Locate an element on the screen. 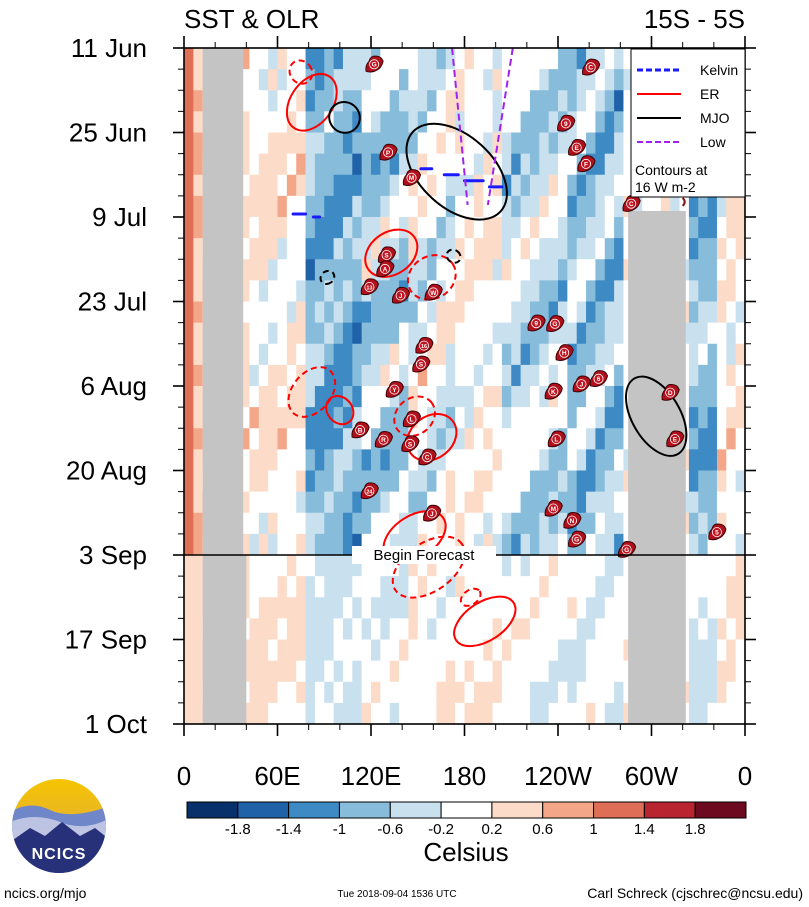 The image size is (809, 907). storm-marker: C is located at coordinates (427, 457).